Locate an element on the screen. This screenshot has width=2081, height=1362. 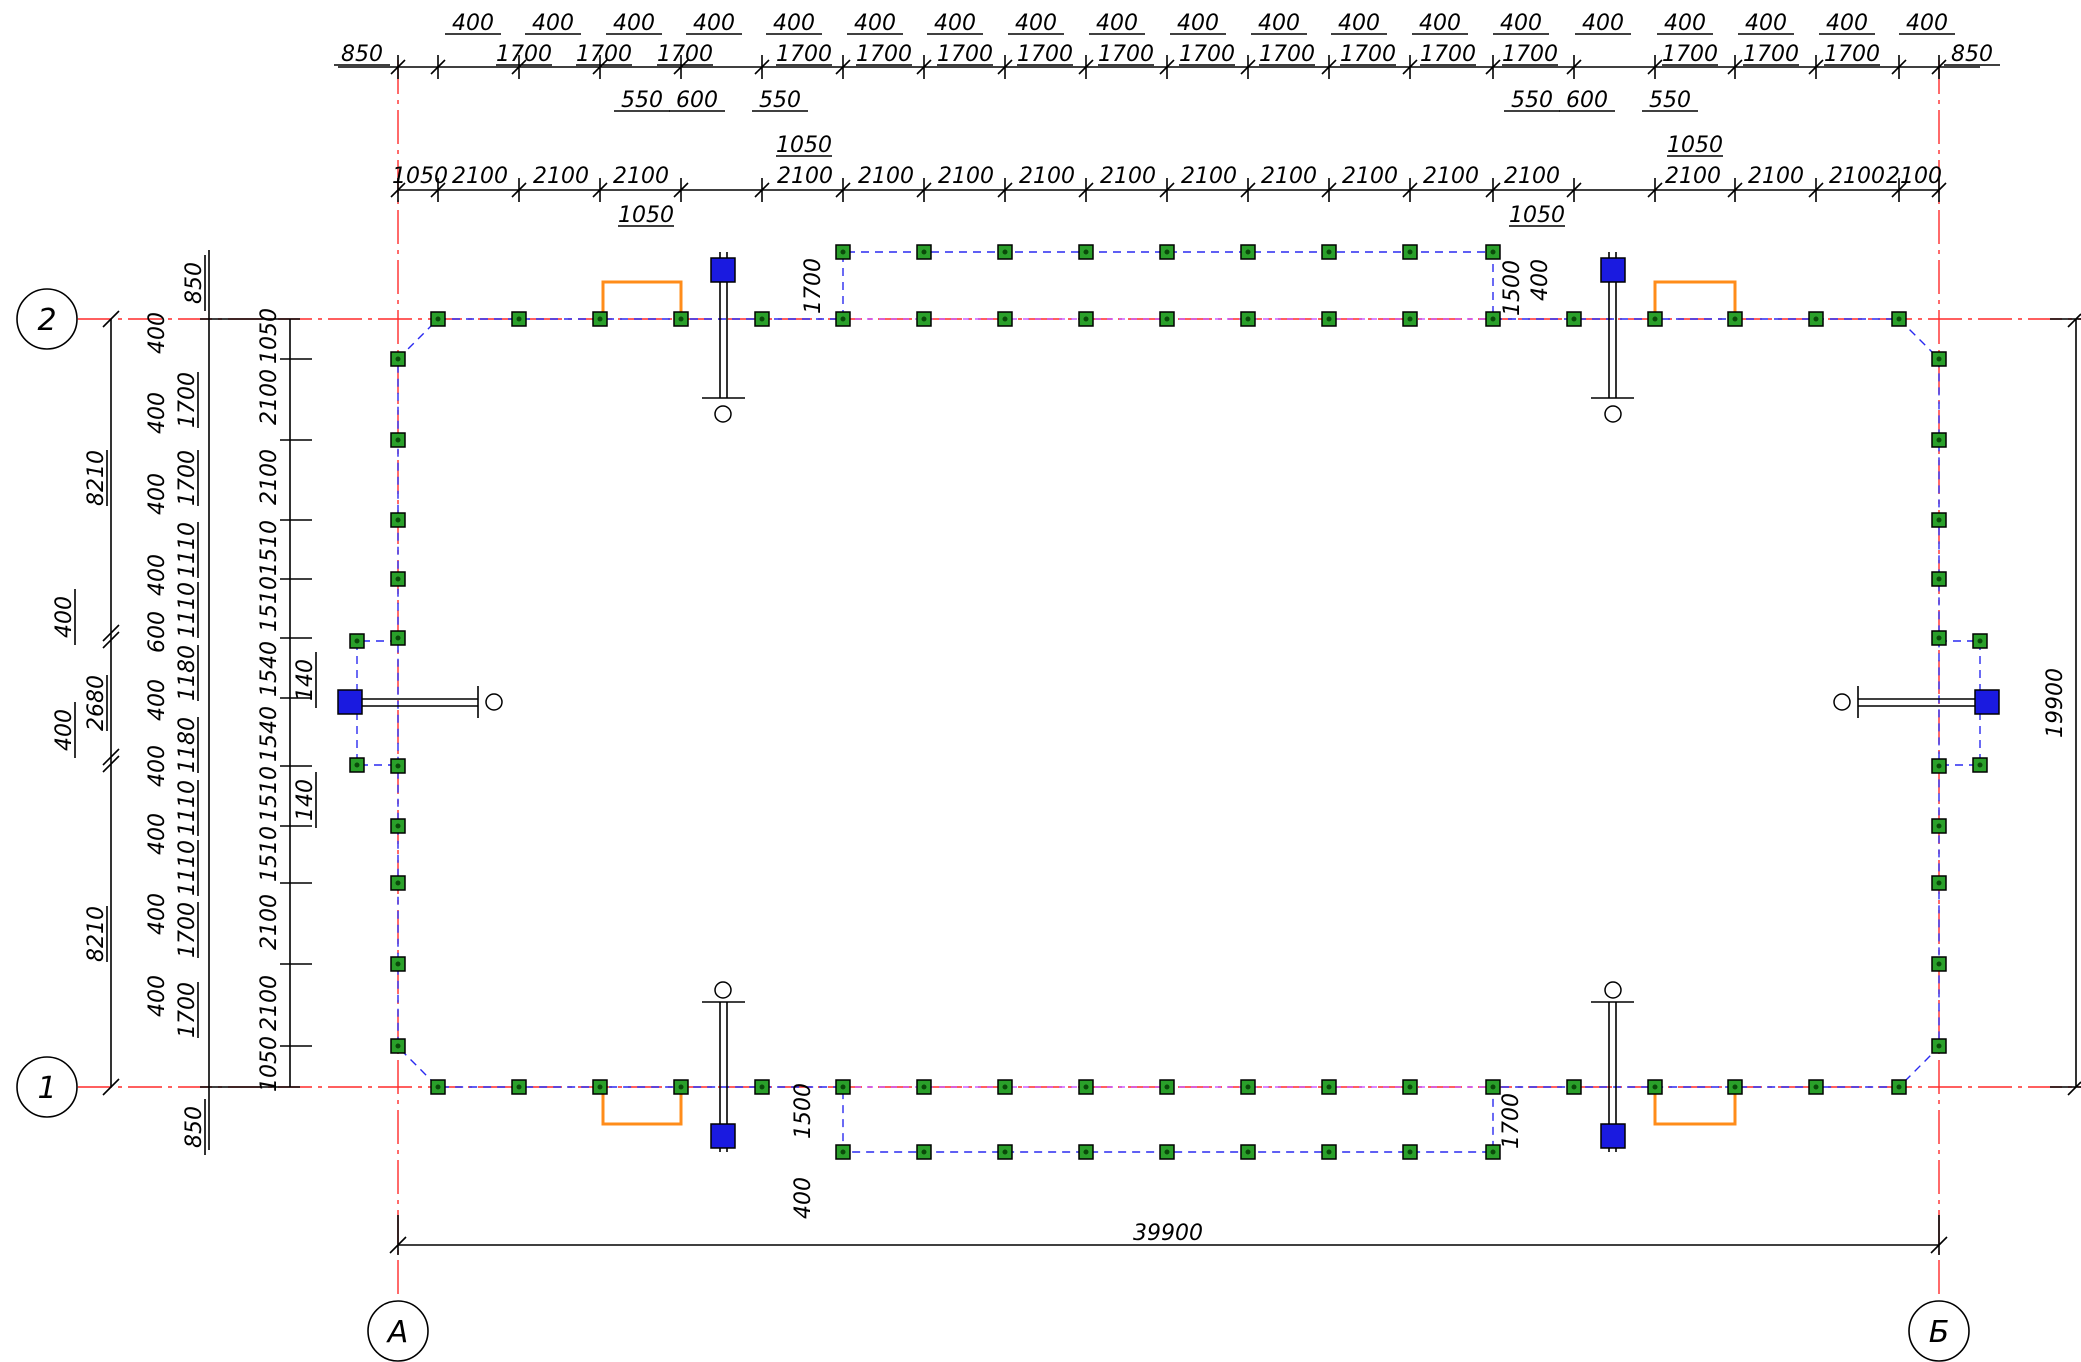
anchor-bottom-left is located at coordinates (723, 1066).